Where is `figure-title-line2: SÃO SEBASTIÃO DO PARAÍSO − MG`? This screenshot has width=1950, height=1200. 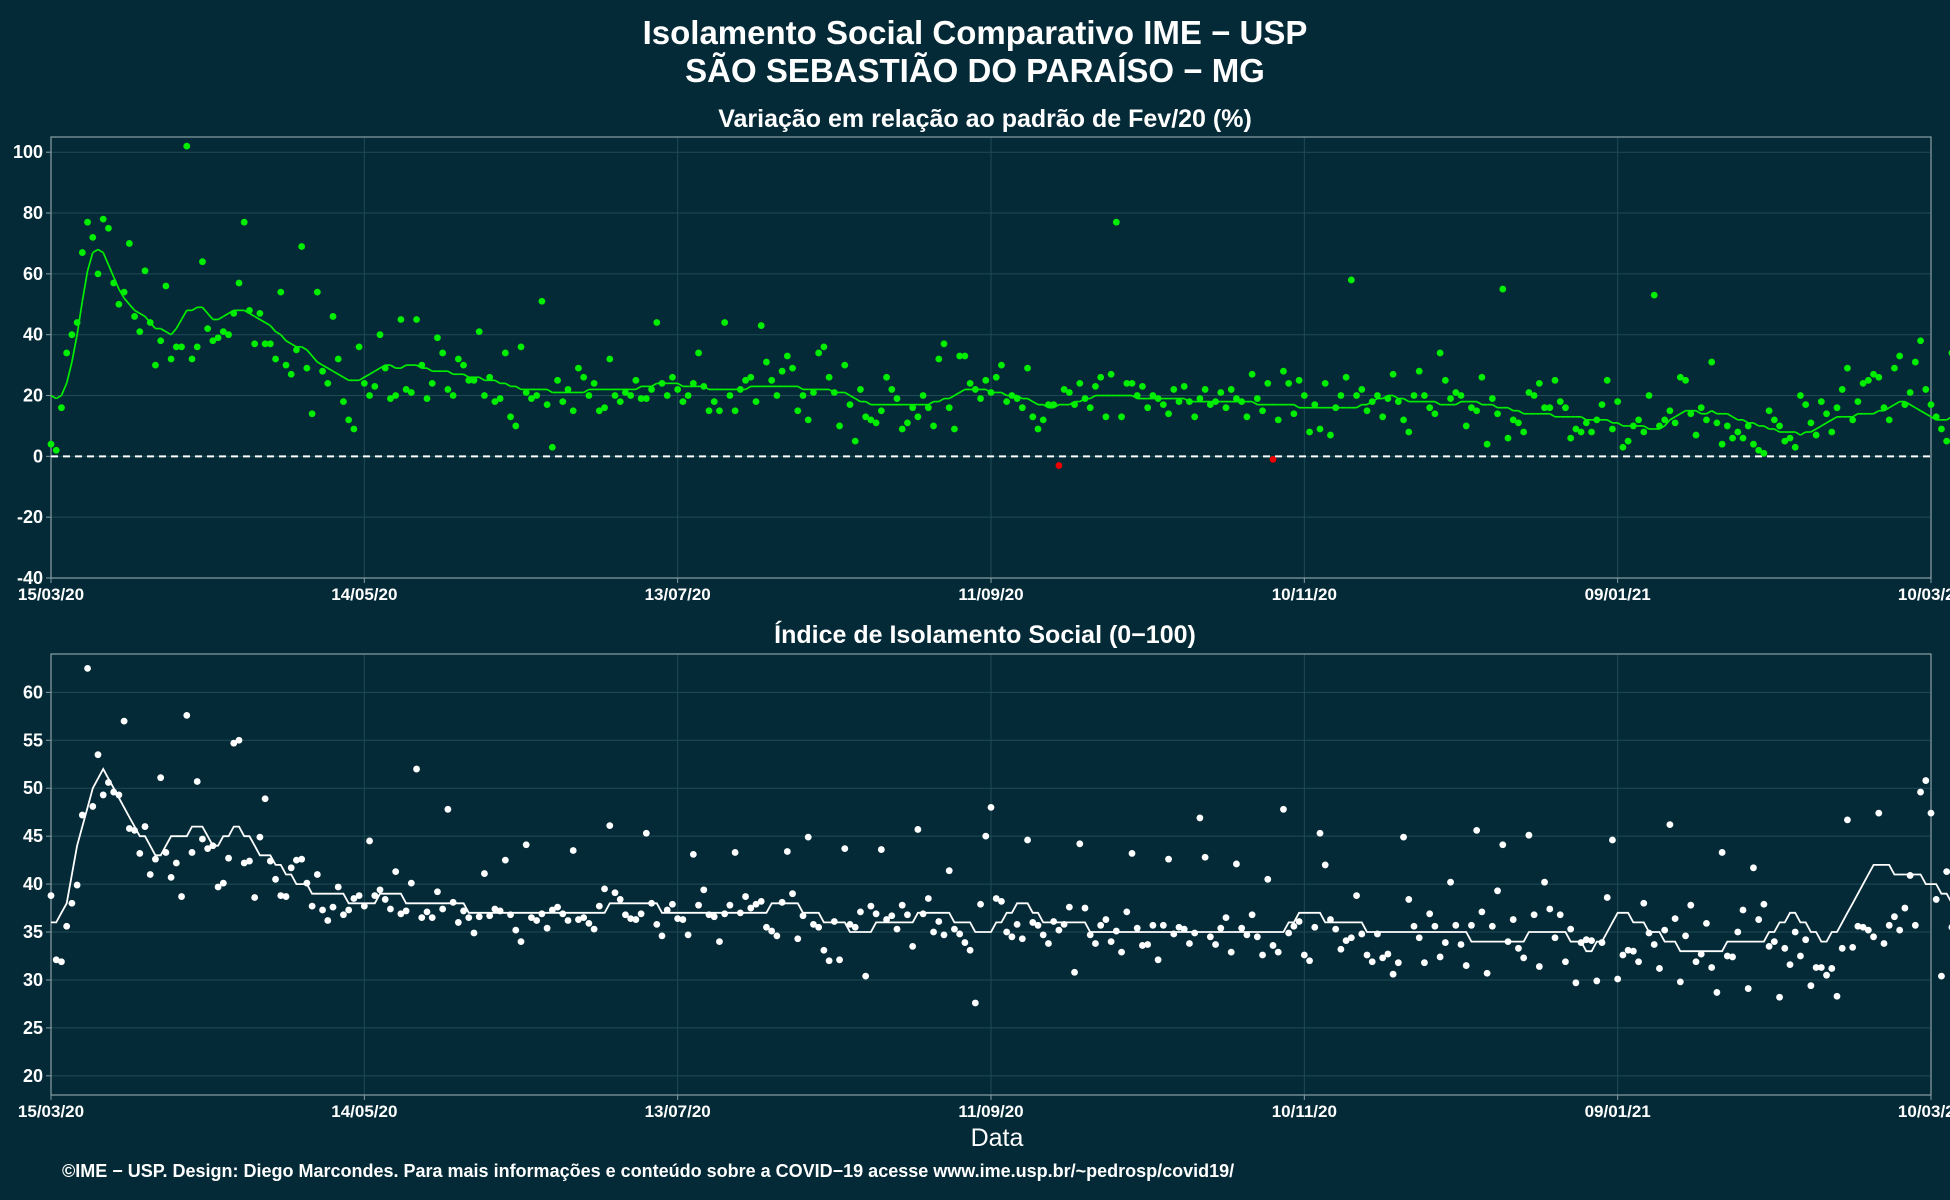 figure-title-line2: SÃO SEBASTIÃO DO PARAÍSO − MG is located at coordinates (975, 70).